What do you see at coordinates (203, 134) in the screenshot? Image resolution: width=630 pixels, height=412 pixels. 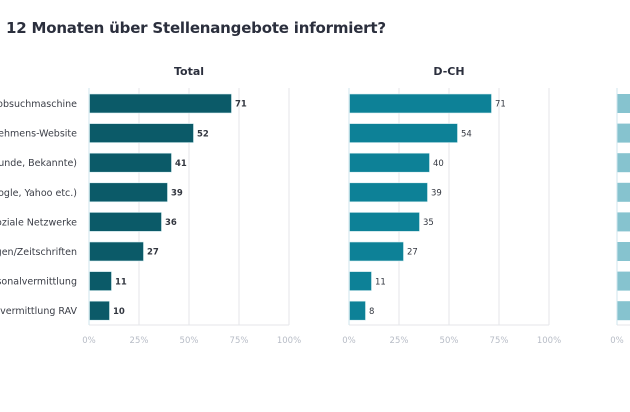 I see `data-label: 52` at bounding box center [203, 134].